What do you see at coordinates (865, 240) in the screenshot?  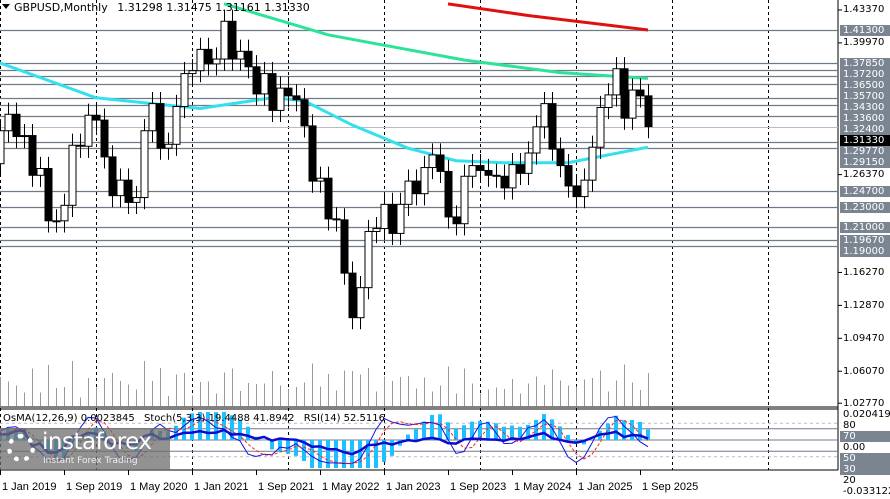 I see `level-label: 1.19670` at bounding box center [865, 240].